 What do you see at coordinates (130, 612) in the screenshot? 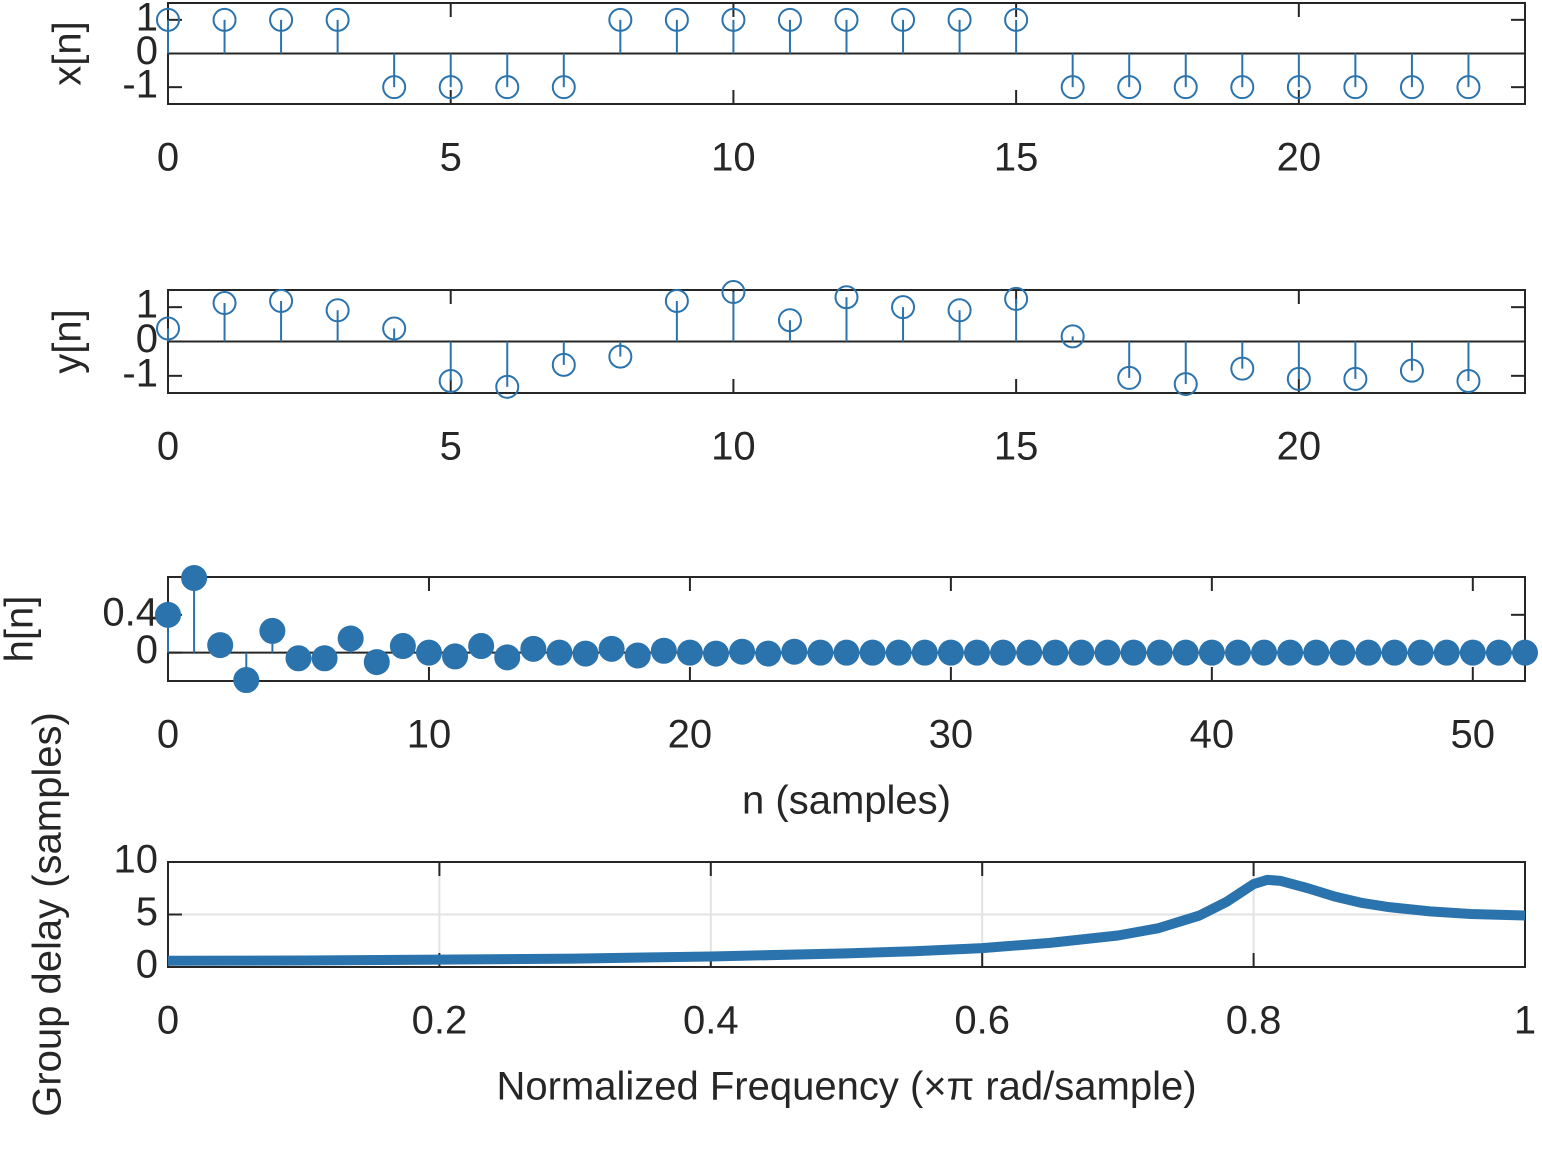
I see `y-tick-label: 0.4` at bounding box center [130, 612].